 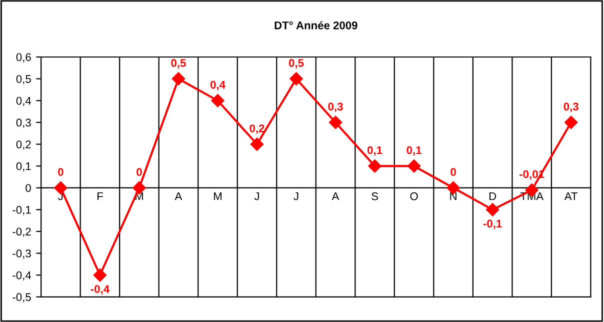 I want to click on y-tick-label: -0,3, so click(x=21, y=254).